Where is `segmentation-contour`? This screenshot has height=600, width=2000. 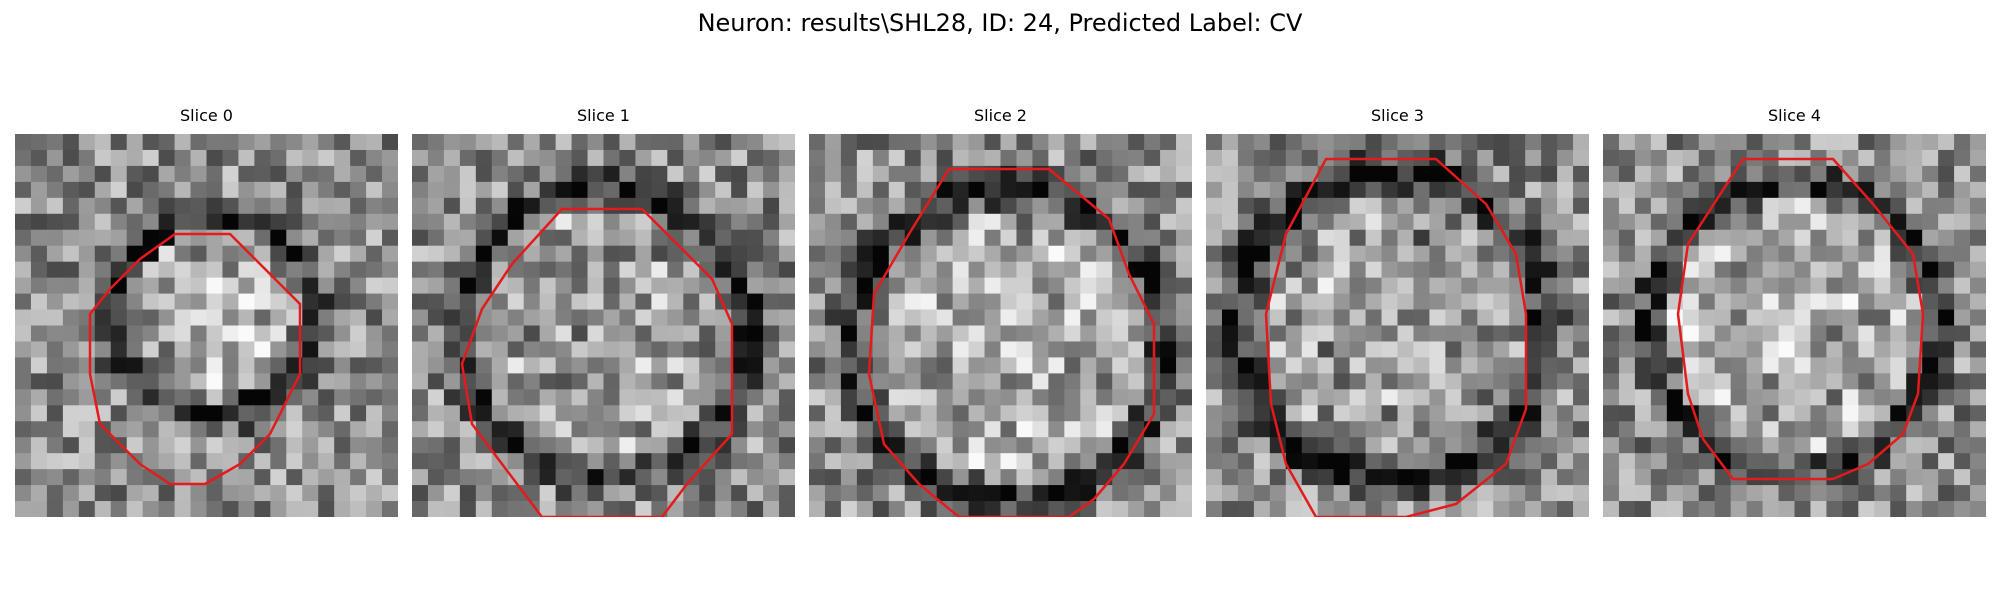
segmentation-contour is located at coordinates (1011, 342).